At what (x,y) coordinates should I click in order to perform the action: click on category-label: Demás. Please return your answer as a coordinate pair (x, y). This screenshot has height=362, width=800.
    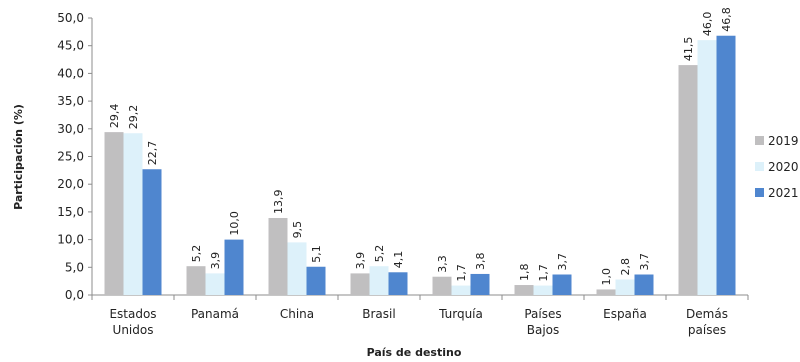
    Looking at the image, I should click on (707, 314).